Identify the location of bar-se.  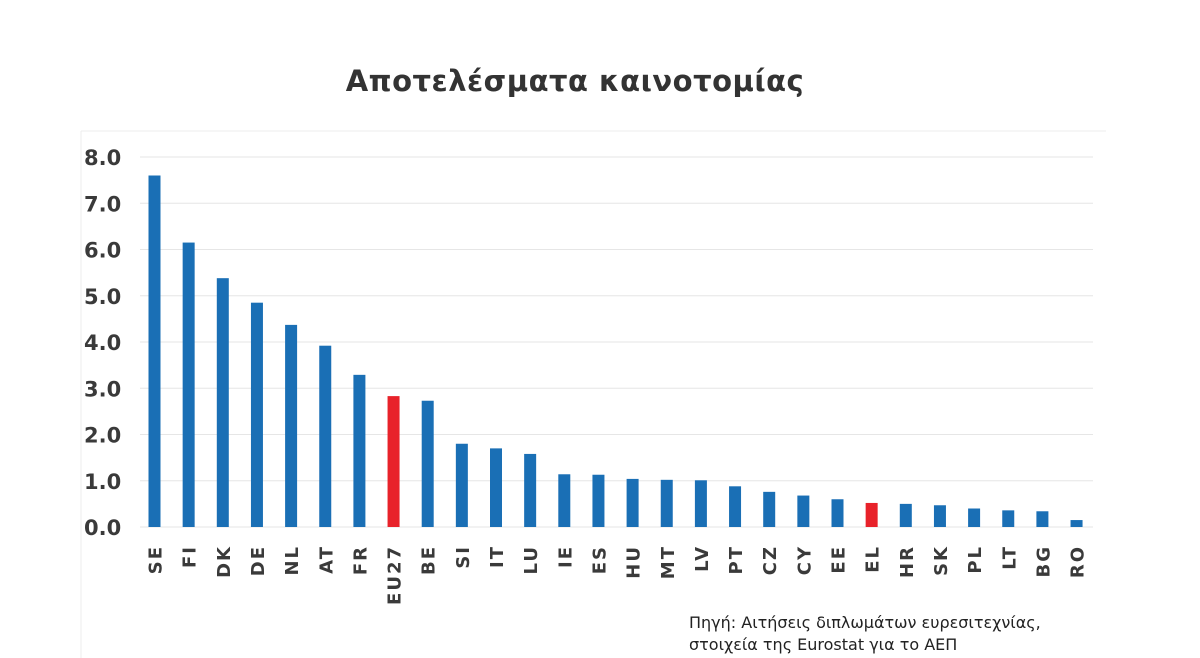
(154, 351).